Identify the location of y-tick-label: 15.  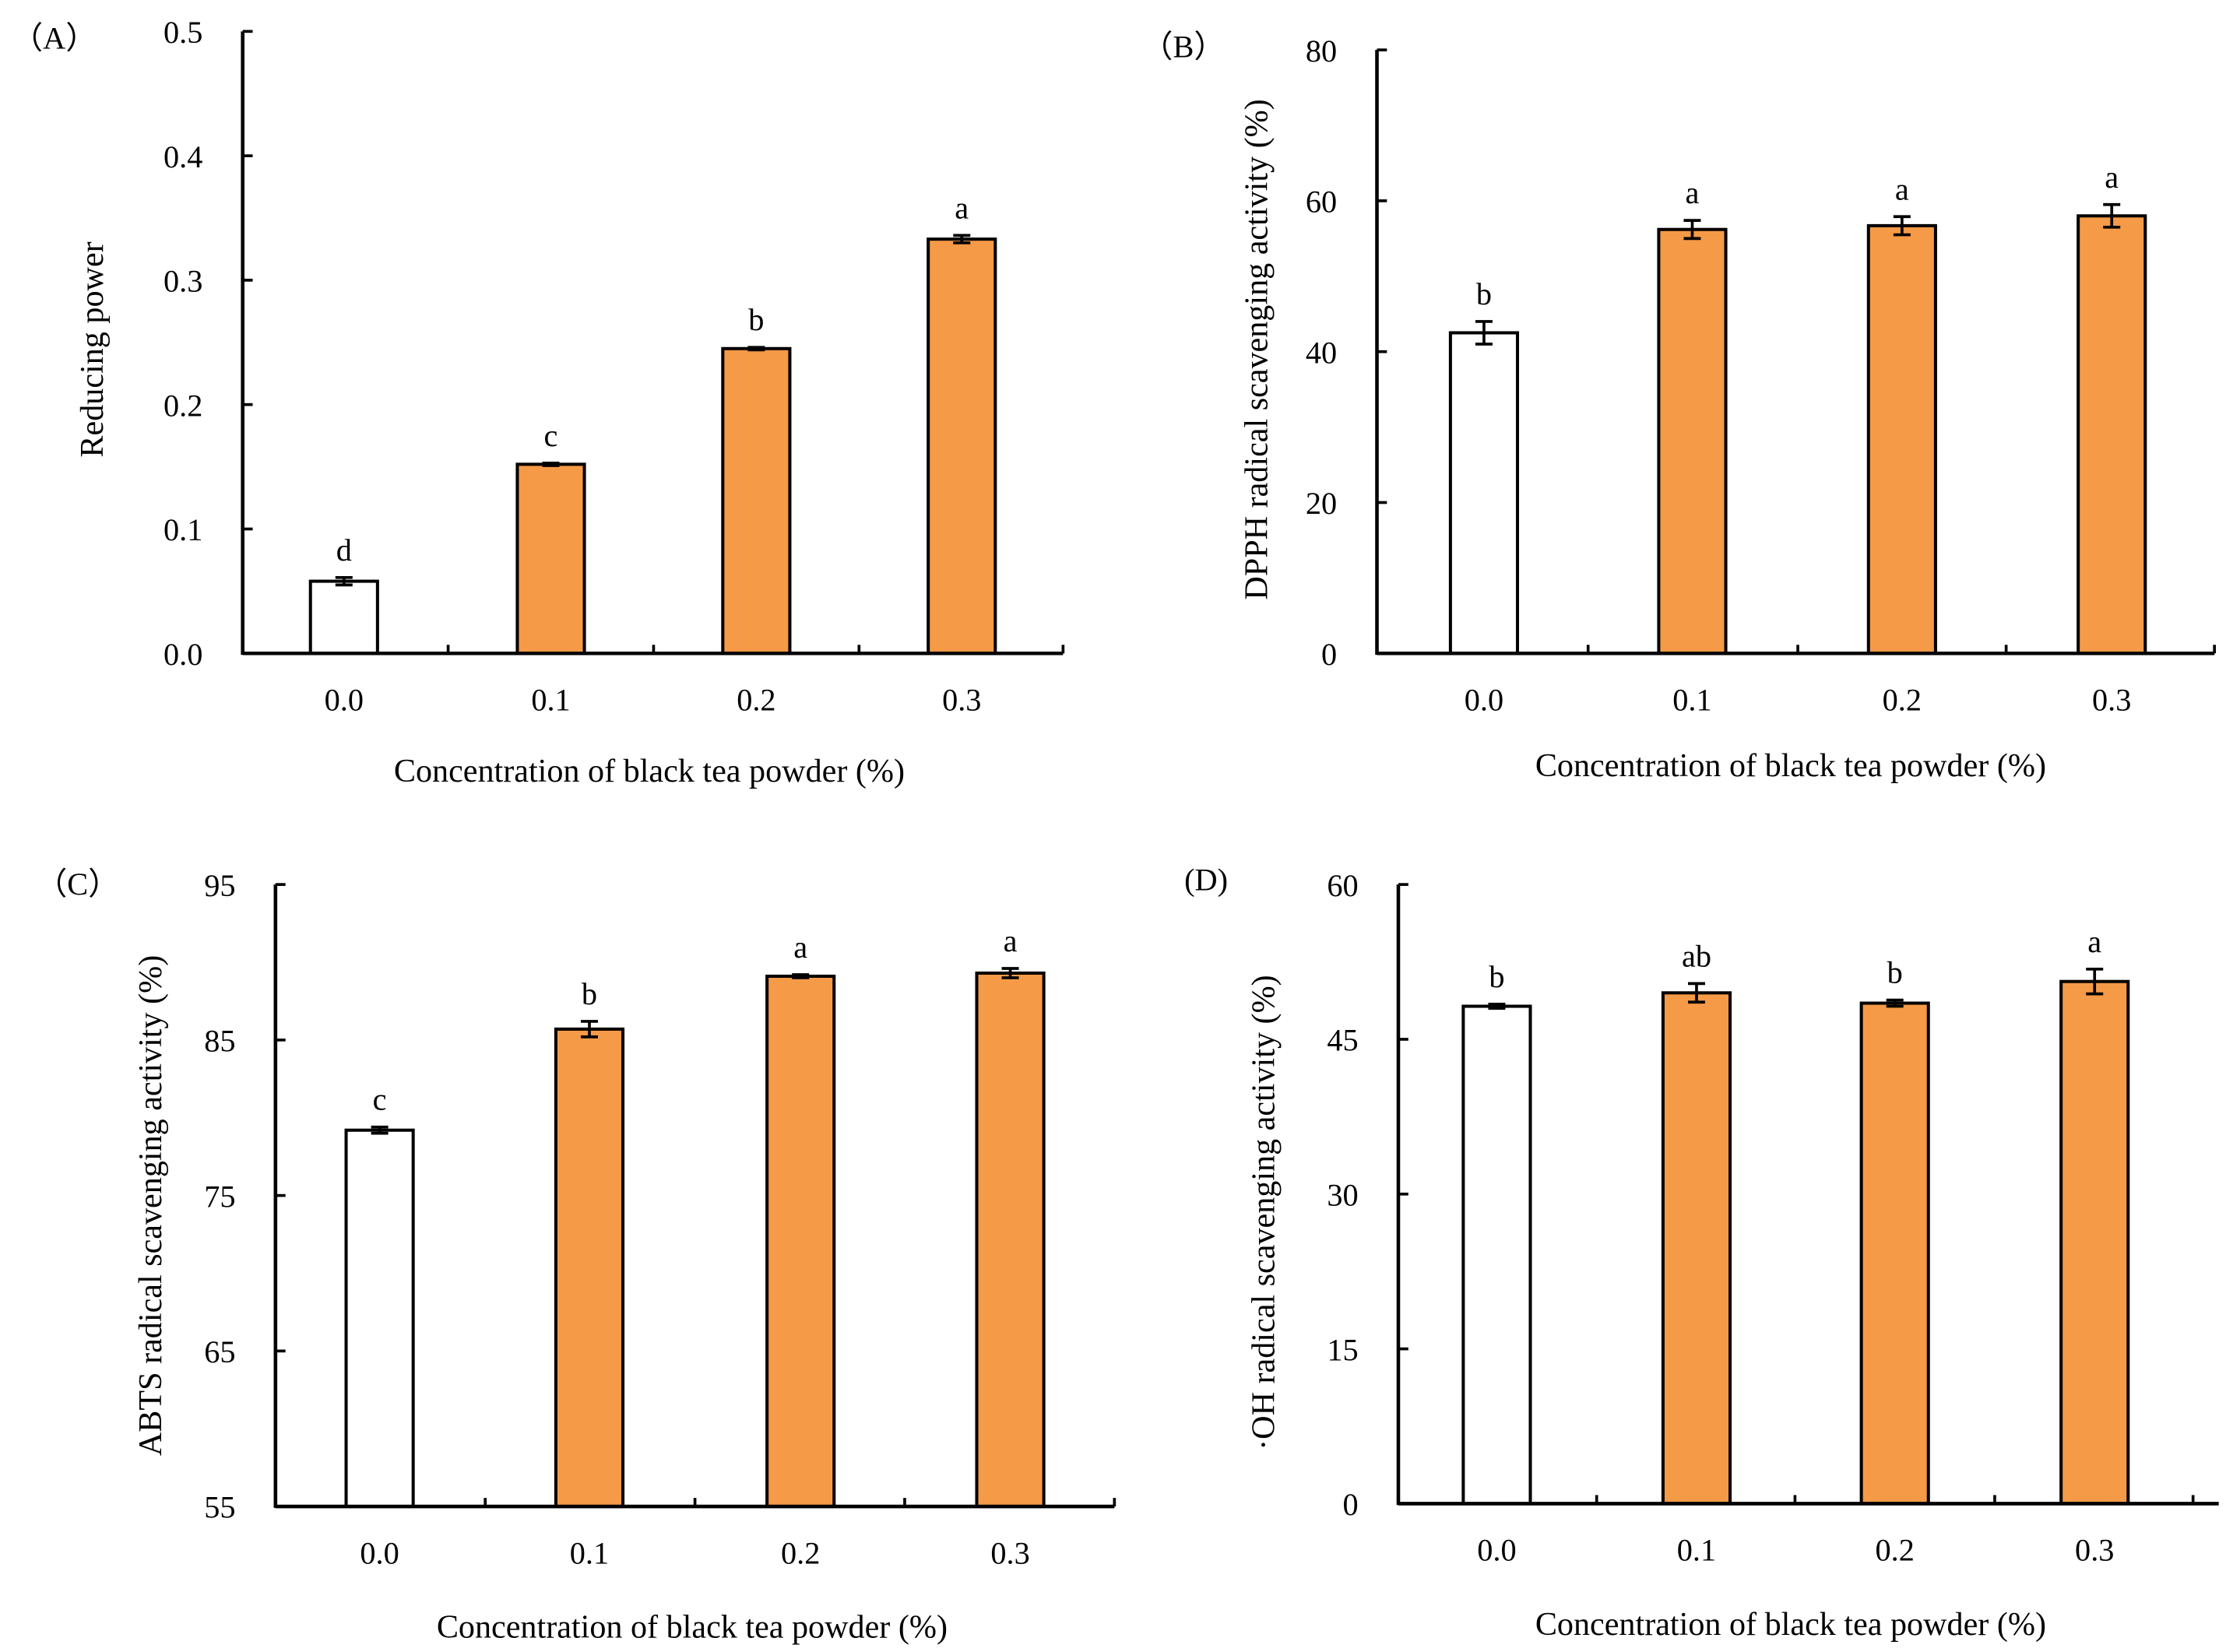
(1342, 1349).